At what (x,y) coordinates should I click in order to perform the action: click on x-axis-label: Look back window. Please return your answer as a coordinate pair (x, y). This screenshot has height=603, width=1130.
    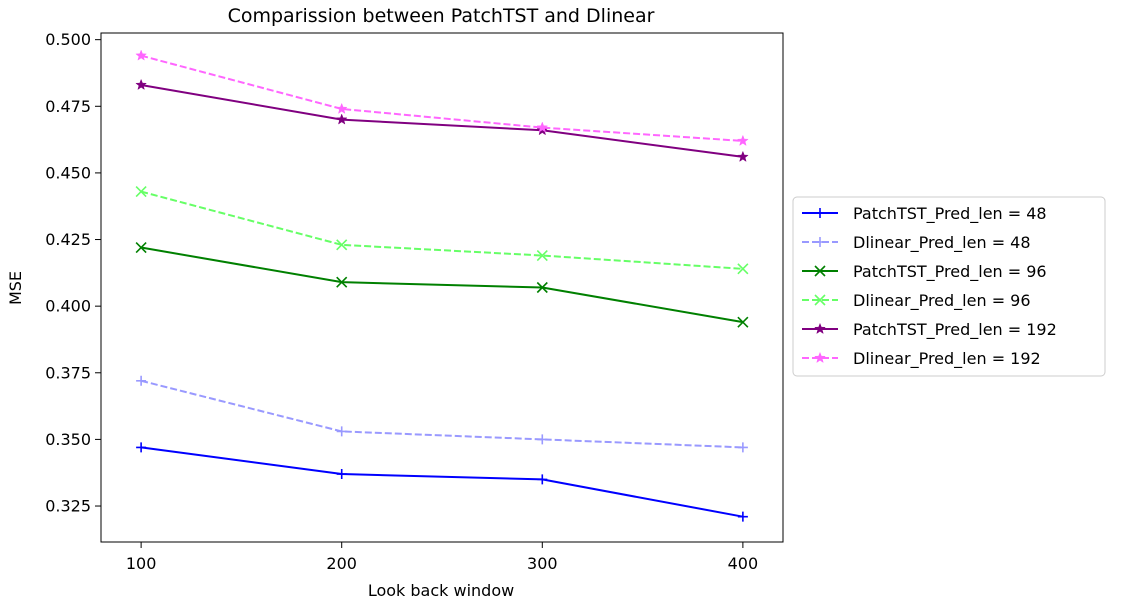
    Looking at the image, I should click on (441, 590).